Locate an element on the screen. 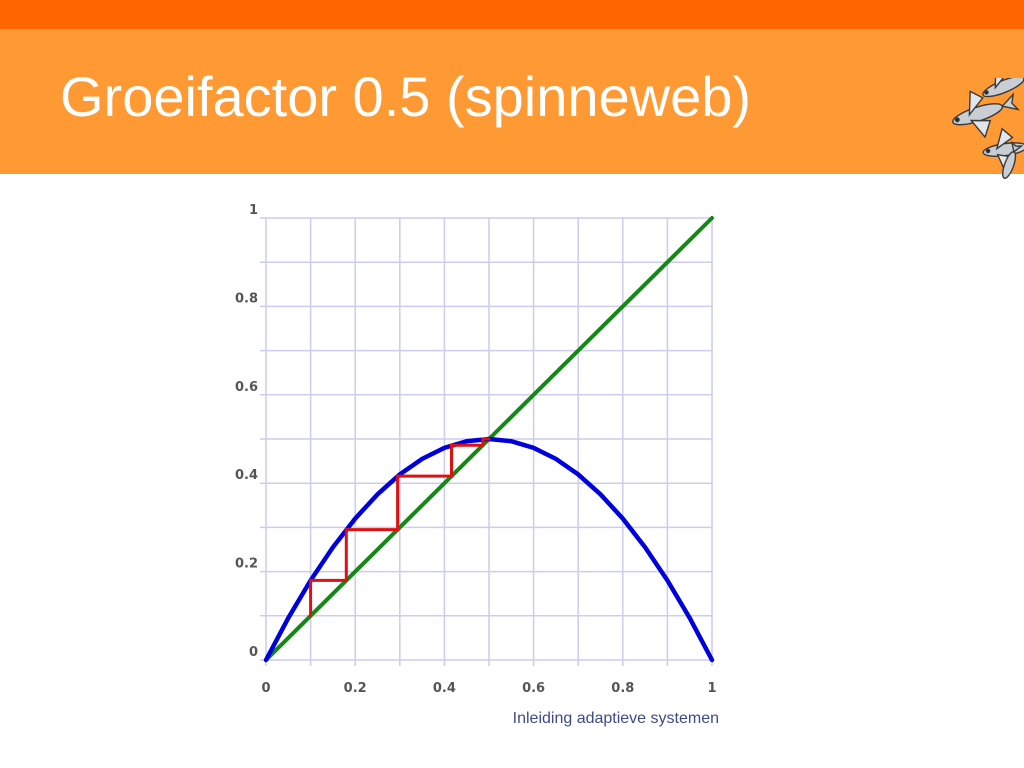  x-tick-label: 0.6 is located at coordinates (533, 688).